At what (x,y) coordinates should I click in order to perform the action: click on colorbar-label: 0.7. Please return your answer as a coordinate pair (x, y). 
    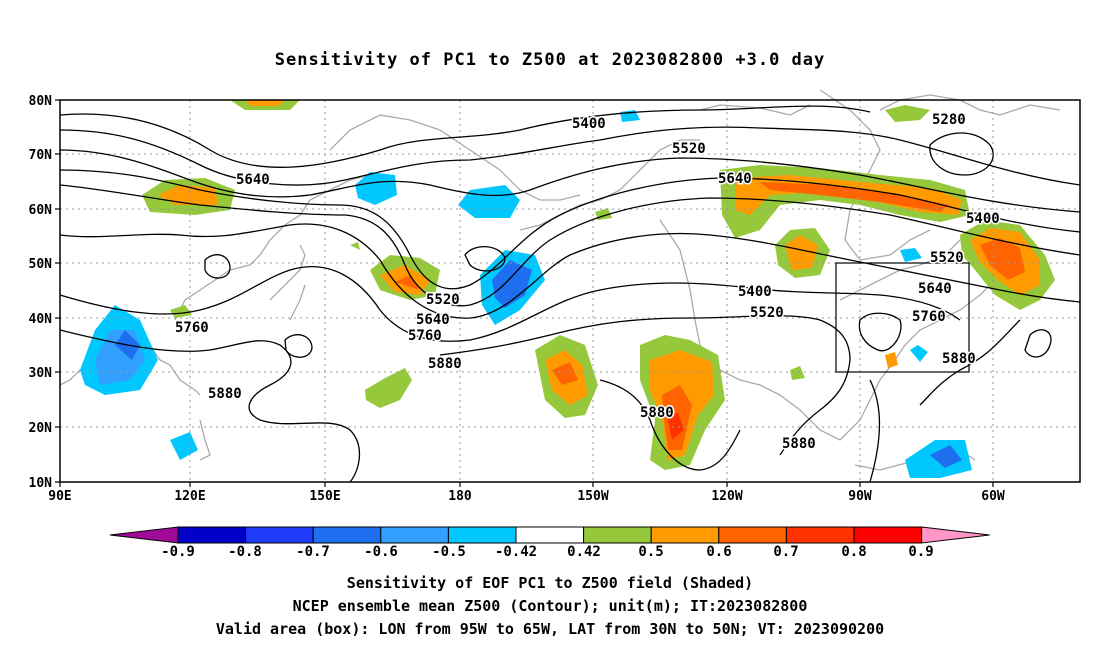
    Looking at the image, I should click on (785, 552).